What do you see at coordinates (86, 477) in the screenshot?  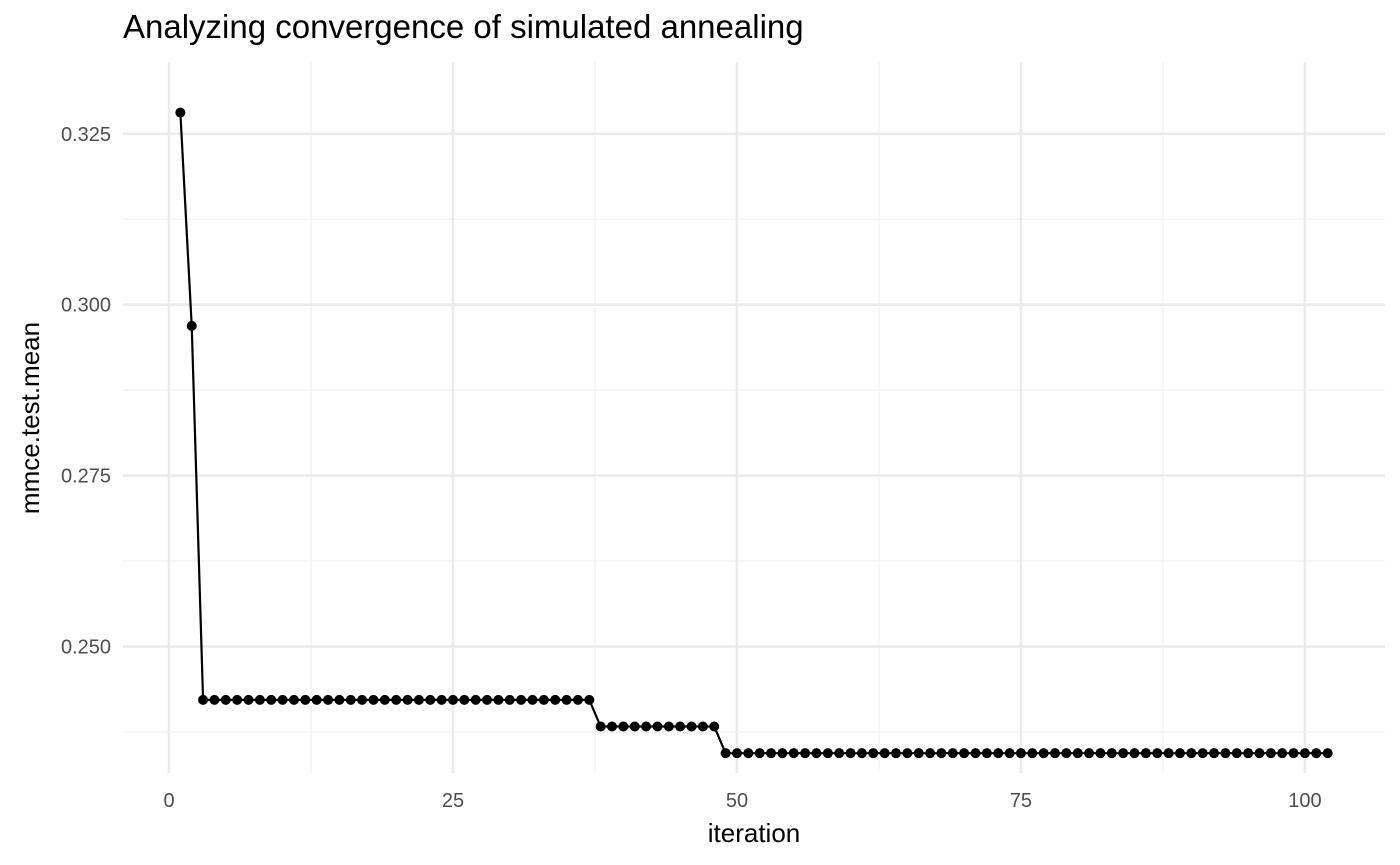 I see `y-tick-label: 0.275` at bounding box center [86, 477].